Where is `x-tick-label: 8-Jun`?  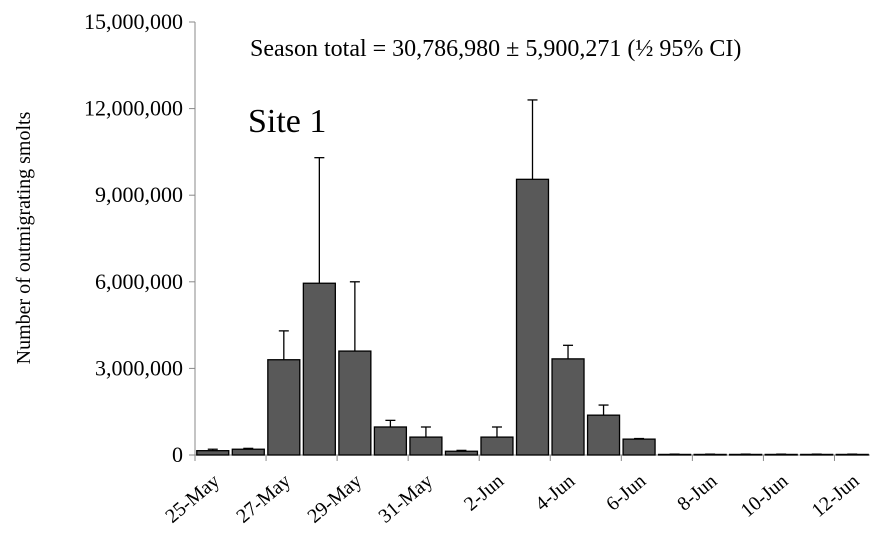 x-tick-label: 8-Jun is located at coordinates (697, 492).